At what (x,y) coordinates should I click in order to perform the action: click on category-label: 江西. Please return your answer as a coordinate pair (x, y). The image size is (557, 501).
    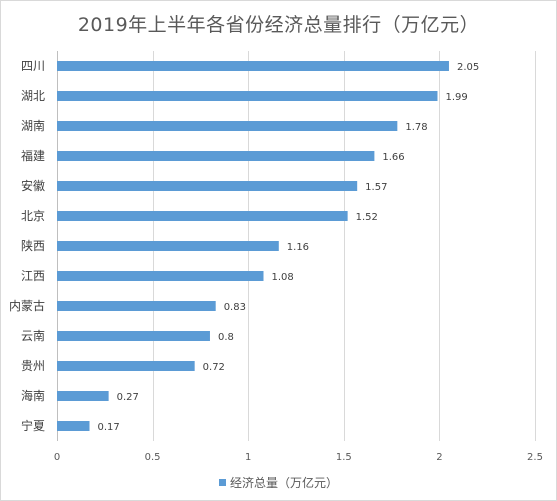
    Looking at the image, I should click on (33, 276).